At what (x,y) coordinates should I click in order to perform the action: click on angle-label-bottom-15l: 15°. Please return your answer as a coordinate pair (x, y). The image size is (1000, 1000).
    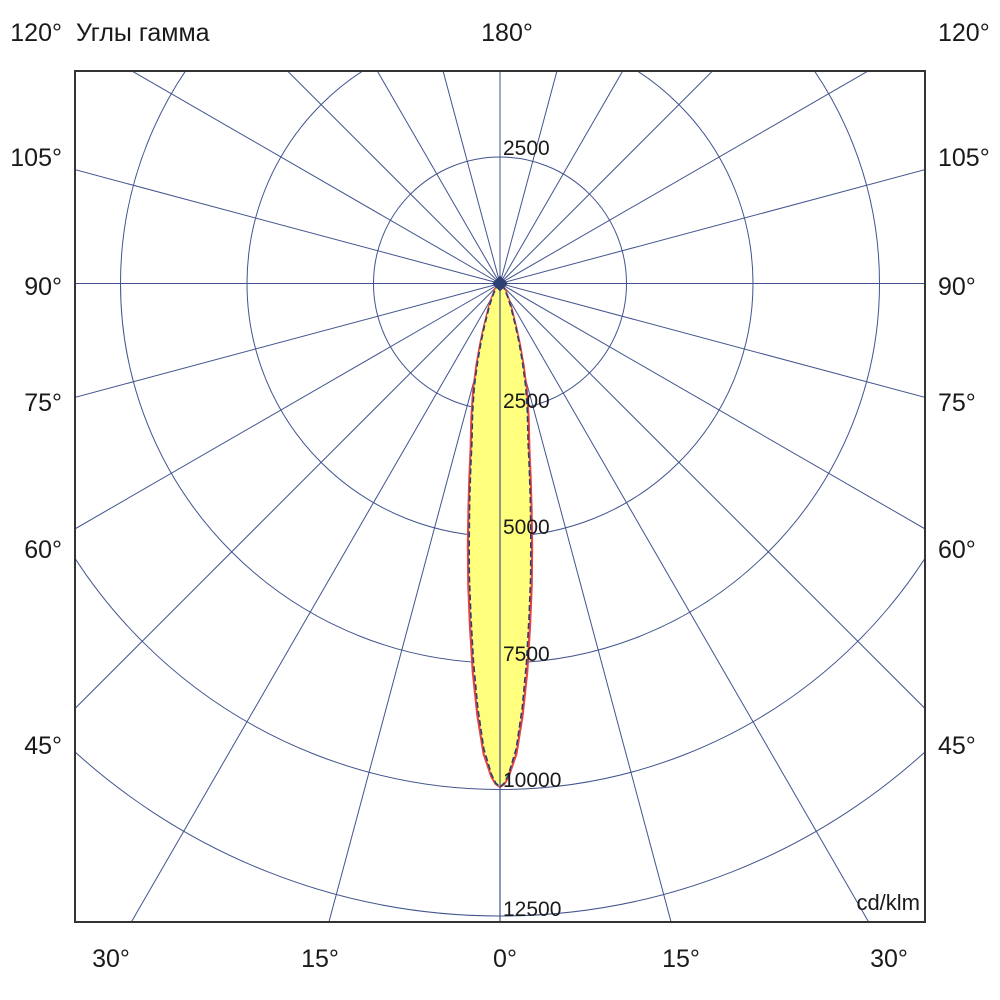
    Looking at the image, I should click on (320, 959).